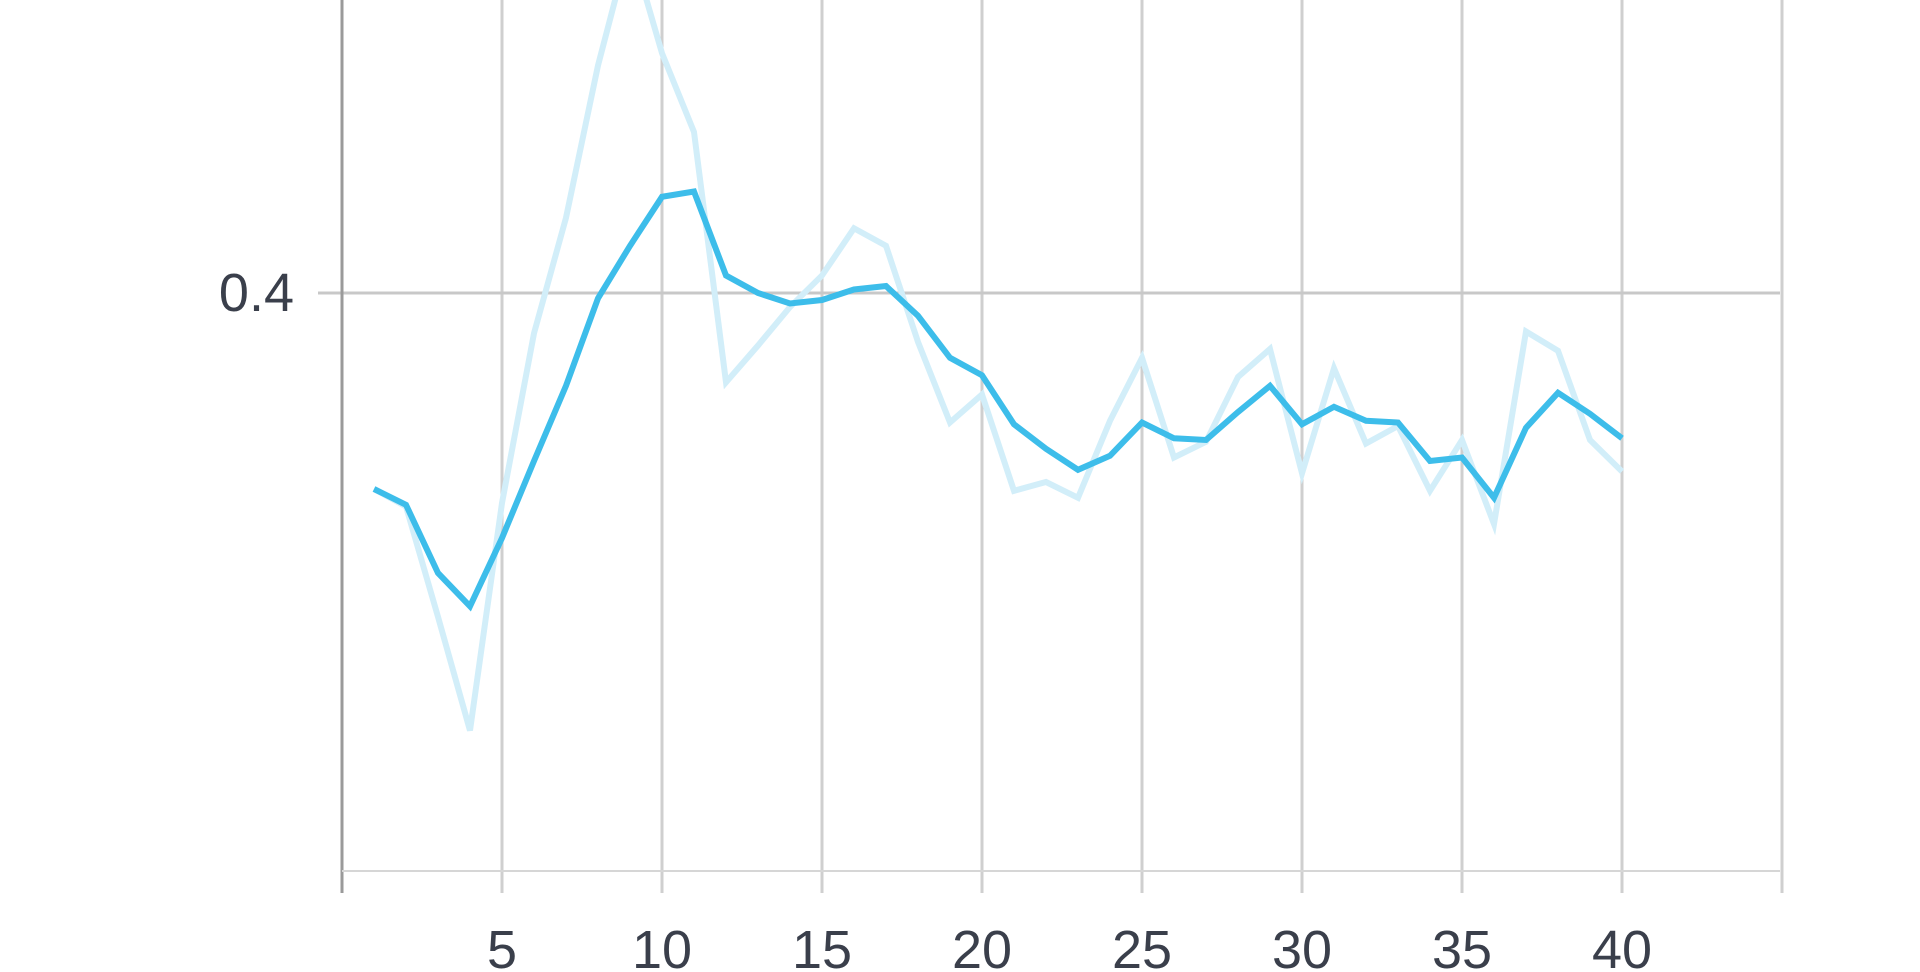 The width and height of the screenshot is (1920, 972). Describe the element at coordinates (1142, 946) in the screenshot. I see `x-tick-label: 25` at that location.